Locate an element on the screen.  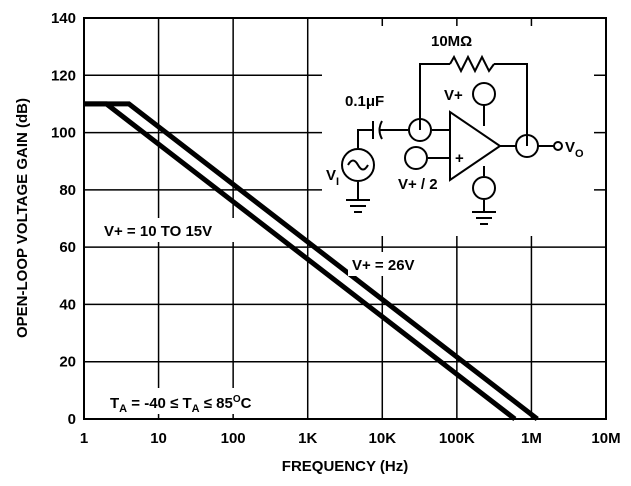
x-tick-label: 1 is located at coordinates (84, 438).